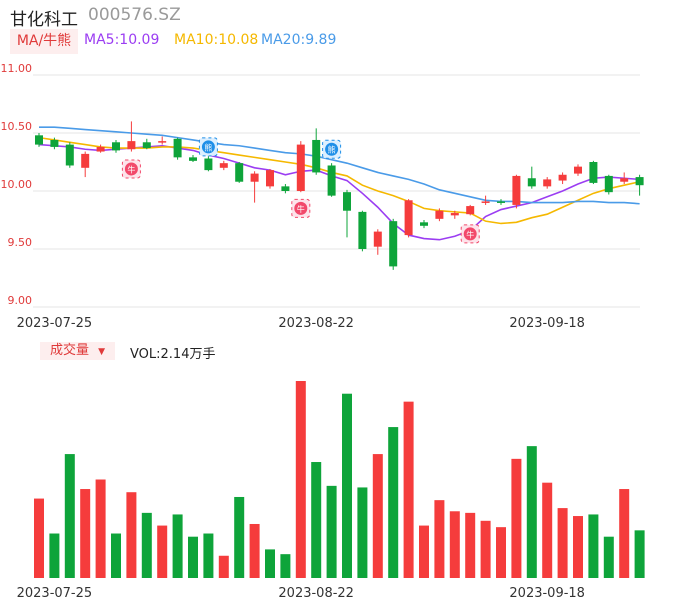 This screenshot has height=606, width=686. What do you see at coordinates (316, 593) in the screenshot?
I see `volume-x-tick-label: 2023-08-22` at bounding box center [316, 593].